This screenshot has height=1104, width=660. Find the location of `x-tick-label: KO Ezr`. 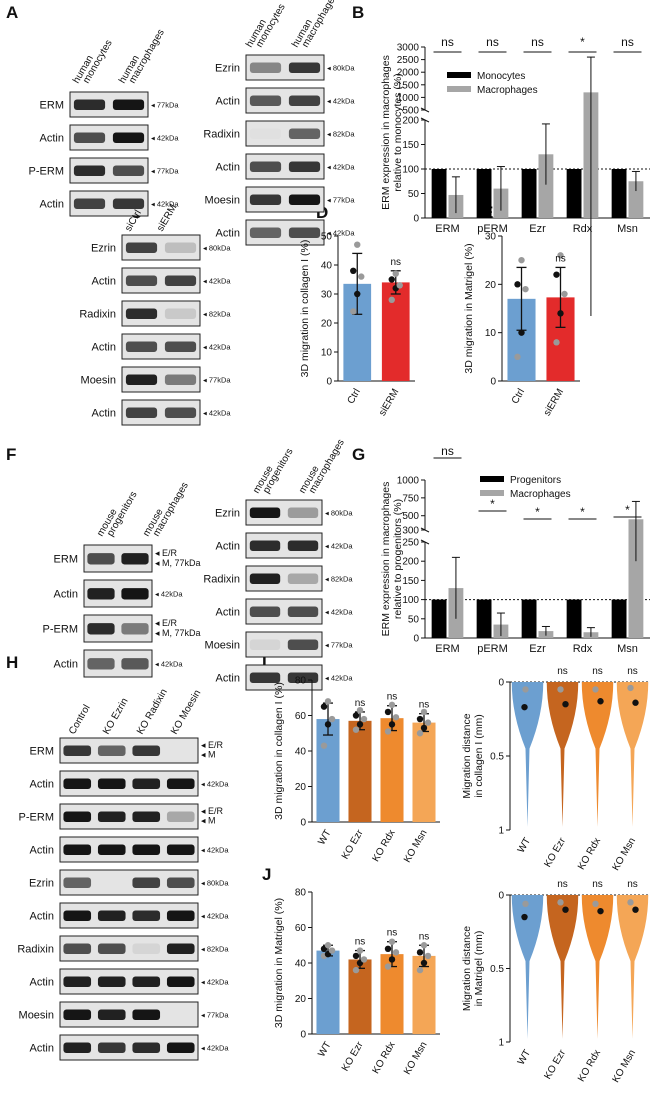

x-tick-label: KO Ezr is located at coordinates (555, 852).